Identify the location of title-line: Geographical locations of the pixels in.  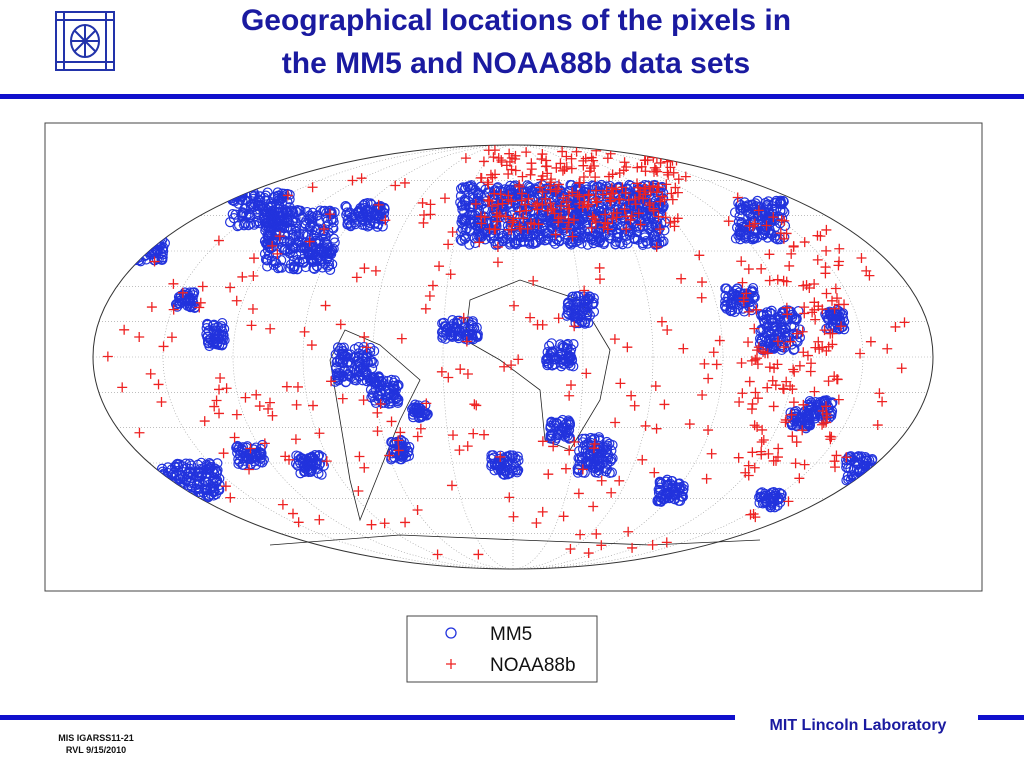
(516, 20).